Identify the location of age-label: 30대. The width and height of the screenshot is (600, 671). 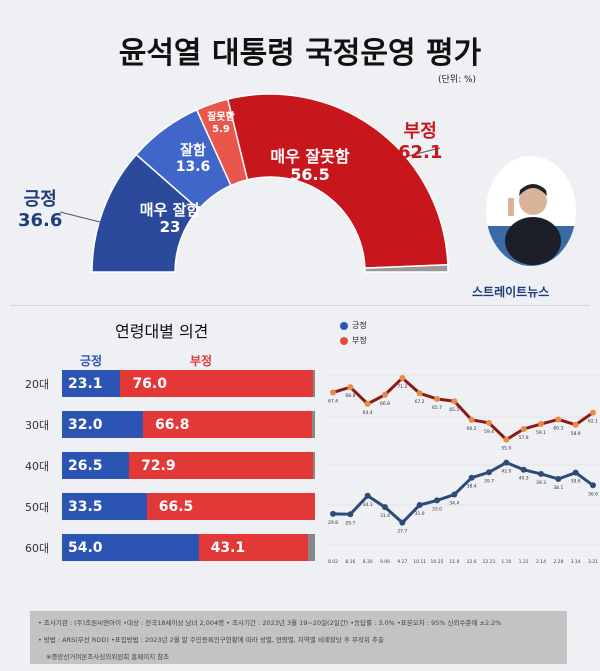
(37, 425).